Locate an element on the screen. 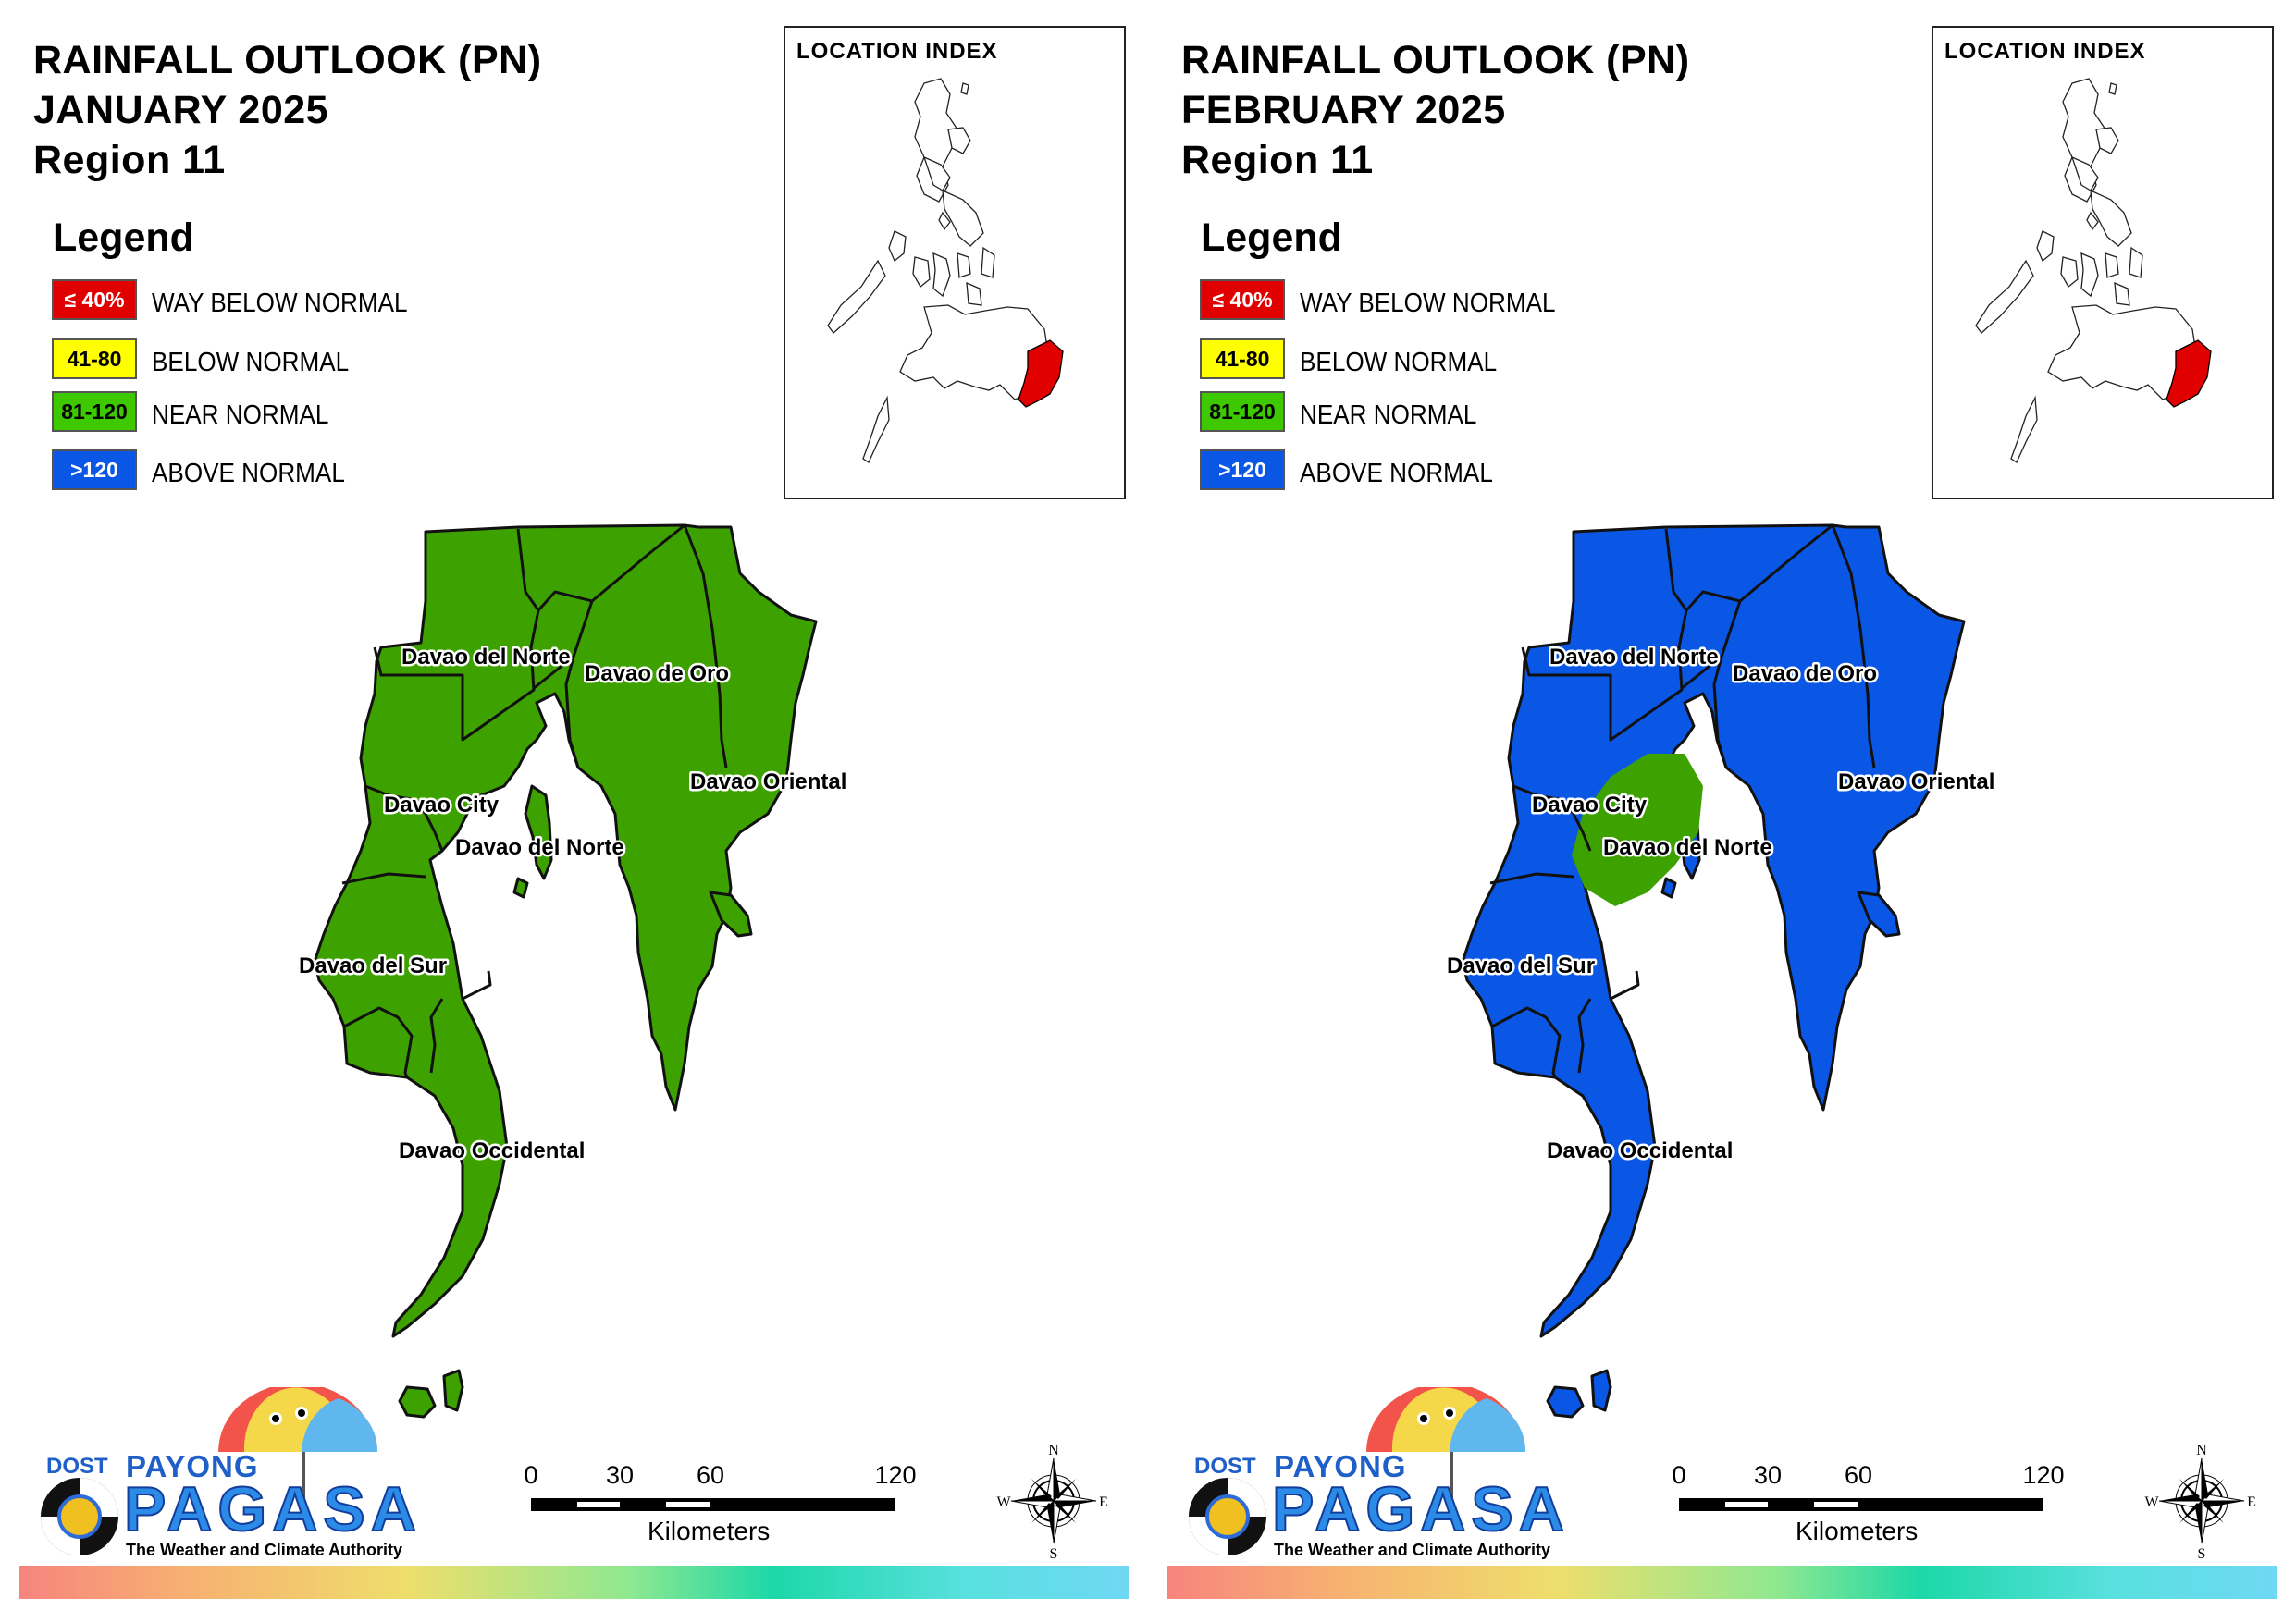  compass-s: S is located at coordinates (2202, 1552).